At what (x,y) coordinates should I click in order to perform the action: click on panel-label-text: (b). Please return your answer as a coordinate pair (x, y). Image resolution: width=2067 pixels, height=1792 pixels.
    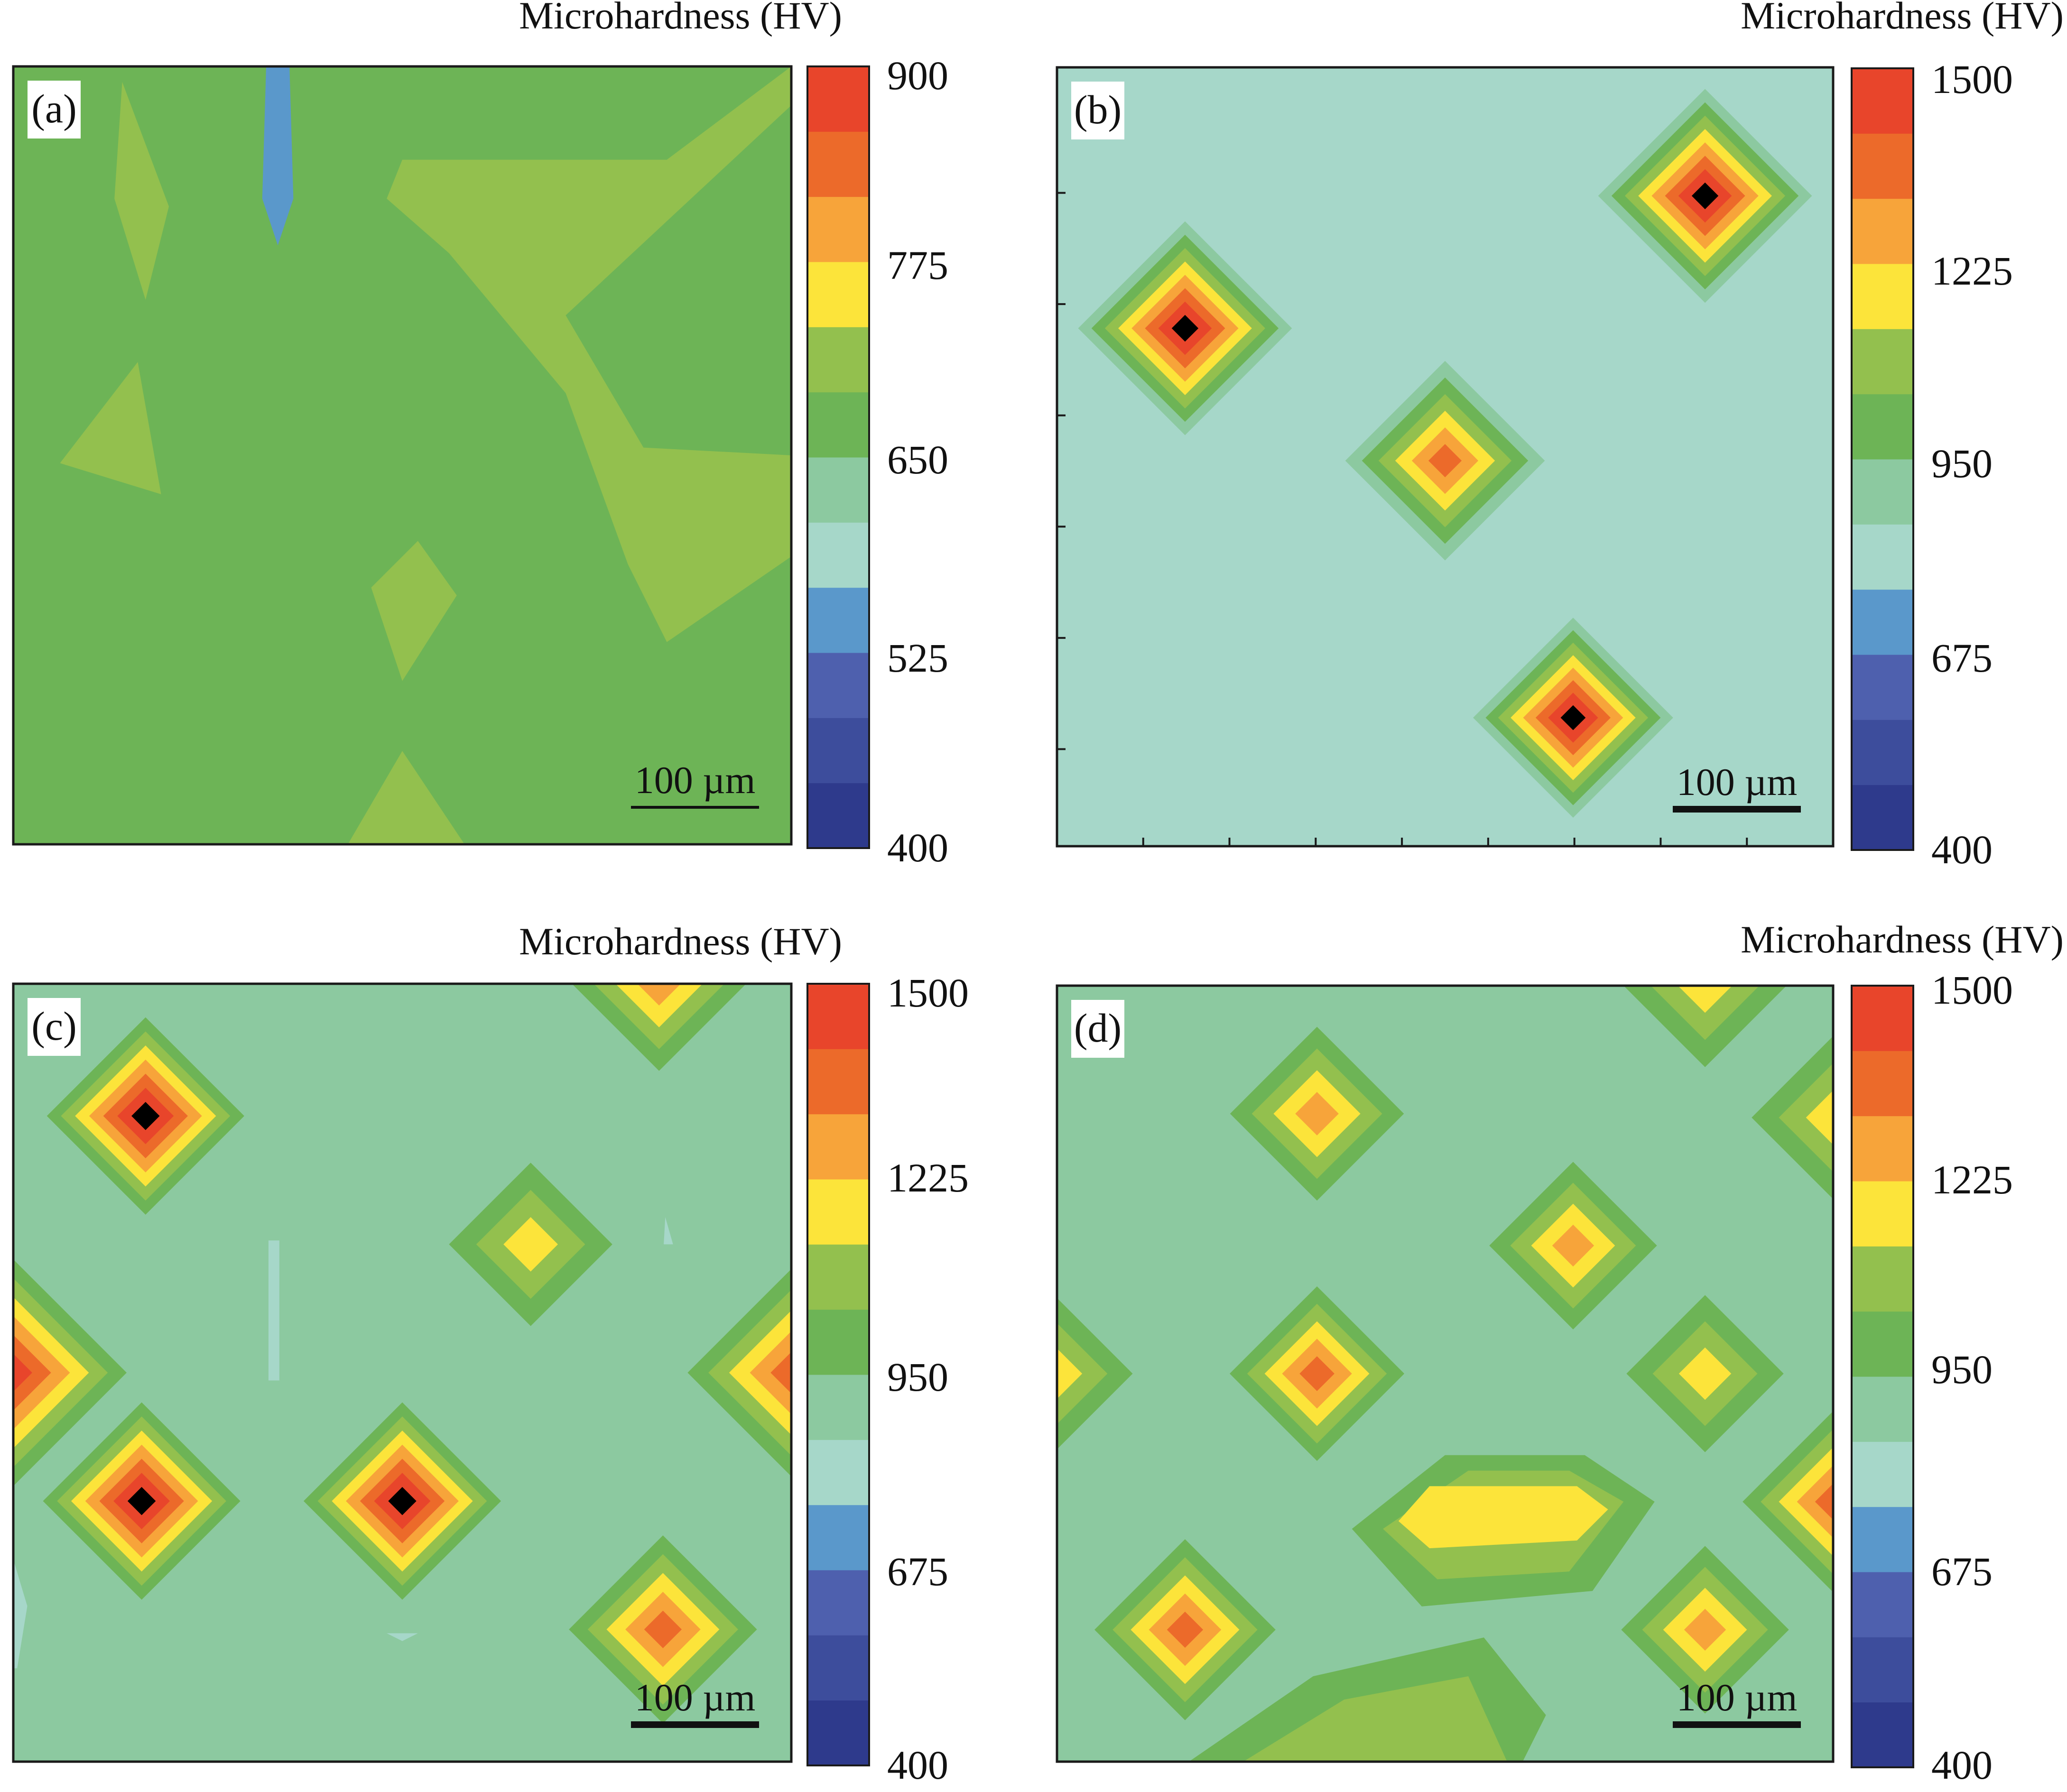
    Looking at the image, I should click on (1098, 109).